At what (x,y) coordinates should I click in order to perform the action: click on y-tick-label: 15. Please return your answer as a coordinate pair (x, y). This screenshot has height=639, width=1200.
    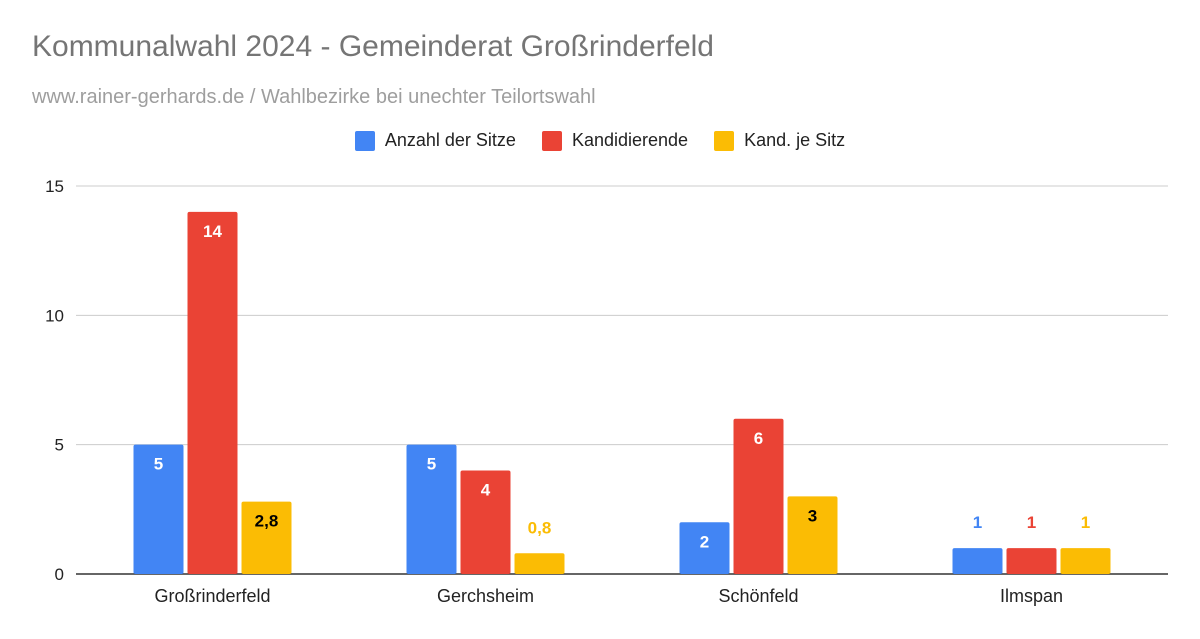
    Looking at the image, I should click on (54, 186).